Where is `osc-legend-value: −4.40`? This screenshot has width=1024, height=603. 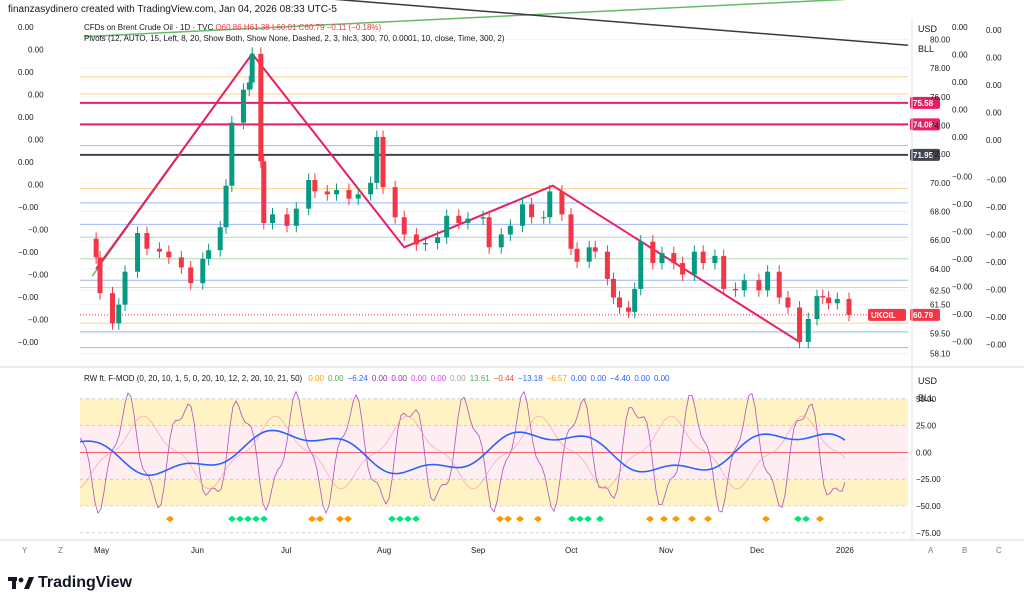
osc-legend-value: −4.40 is located at coordinates (620, 378).